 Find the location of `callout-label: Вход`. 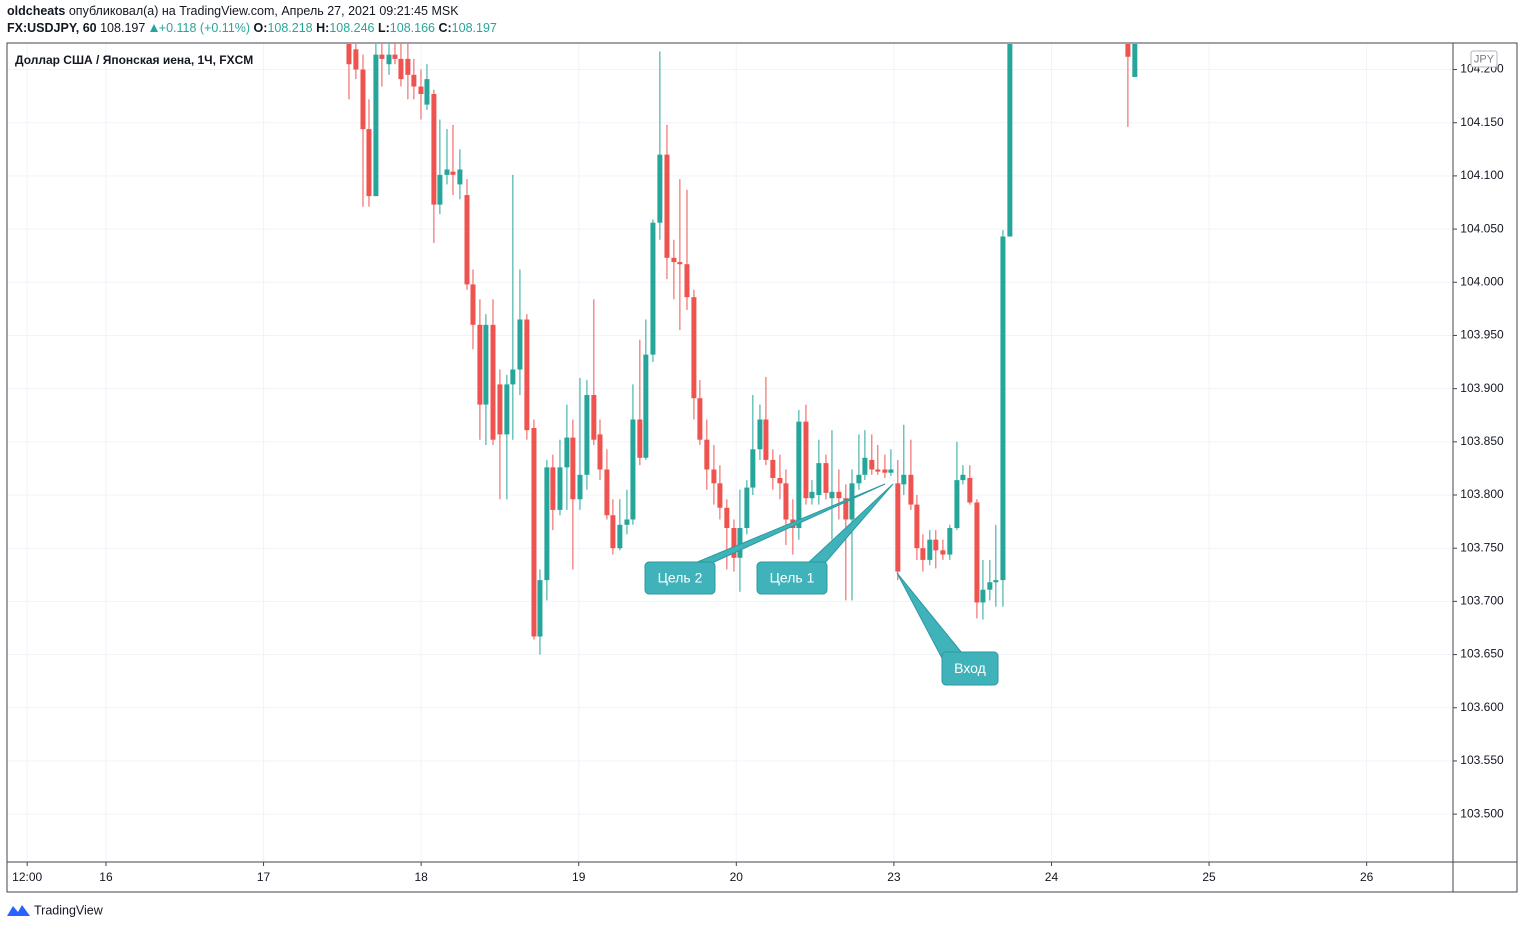

callout-label: Вход is located at coordinates (970, 668).